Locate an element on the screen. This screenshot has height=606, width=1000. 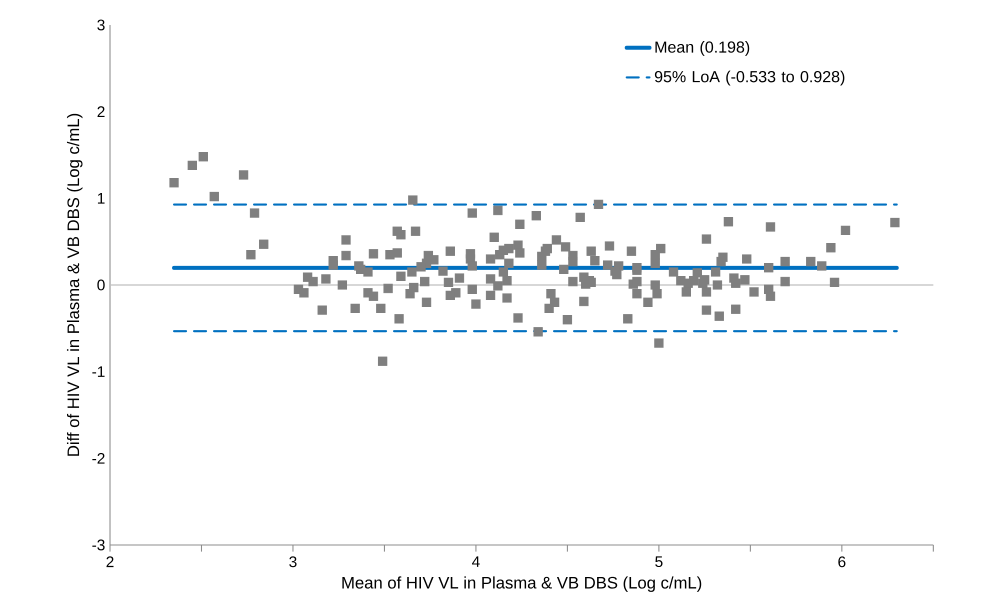
y-tick-label: -1 is located at coordinates (98, 371).